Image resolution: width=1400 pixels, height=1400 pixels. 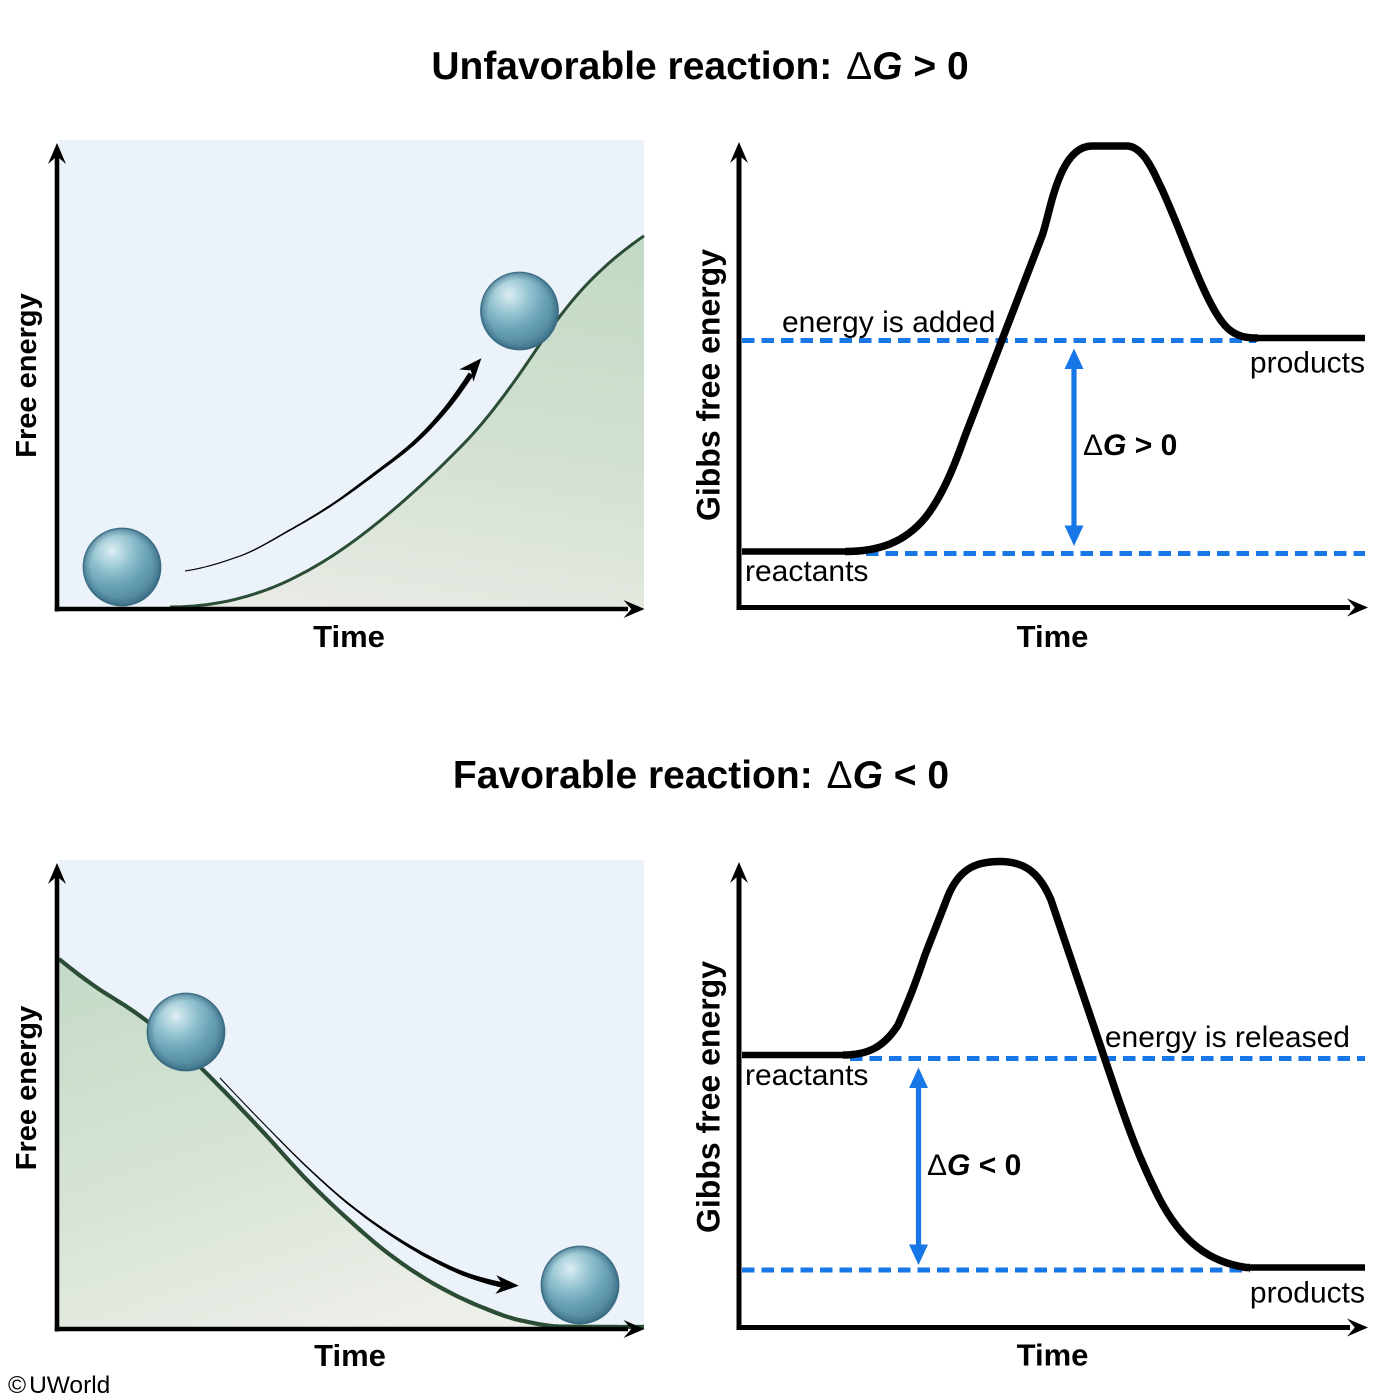 I want to click on svg-text: ΔG > 0, so click(x=1130, y=445).